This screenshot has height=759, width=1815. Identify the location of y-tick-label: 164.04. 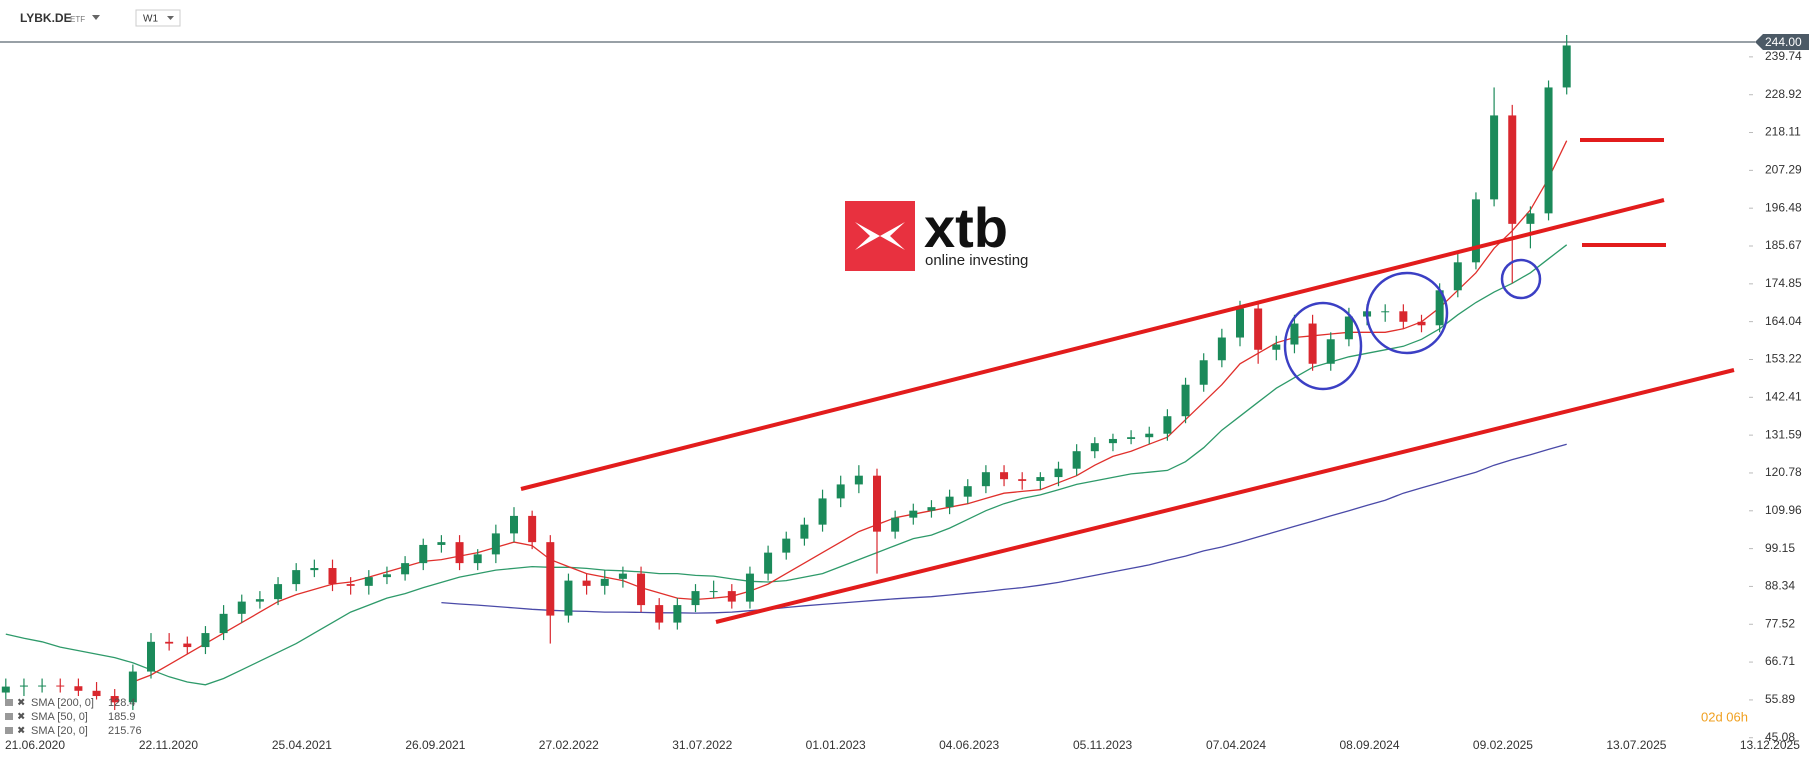
(1783, 321).